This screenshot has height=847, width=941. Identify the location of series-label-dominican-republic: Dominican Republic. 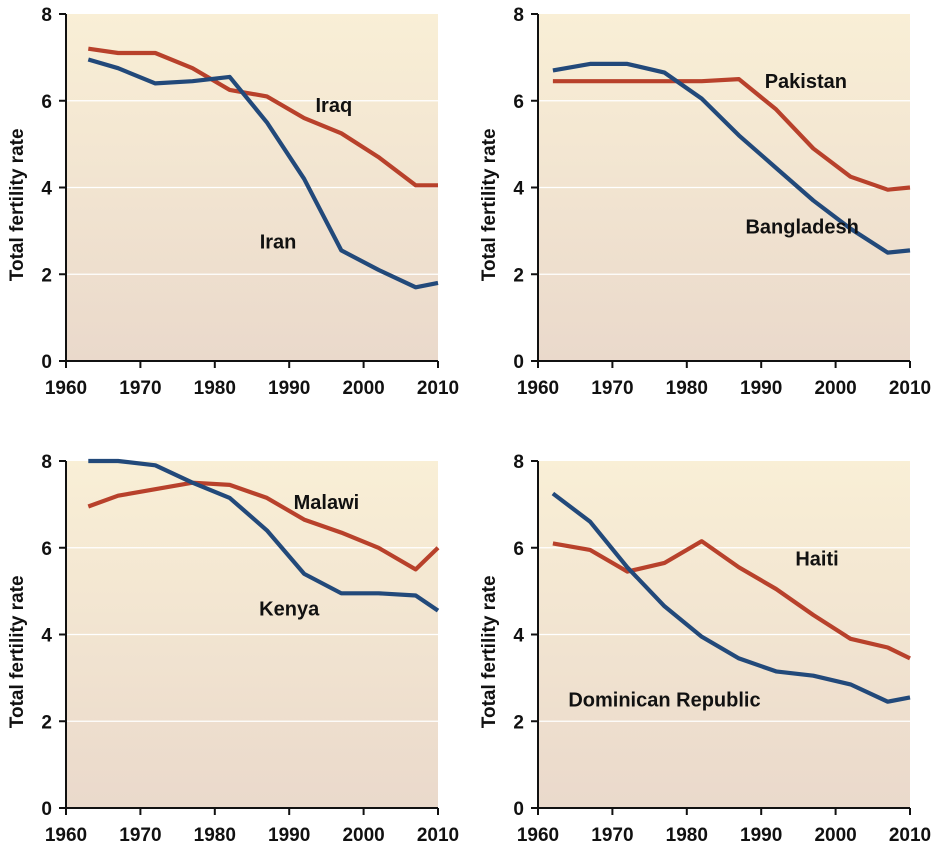
(664, 701).